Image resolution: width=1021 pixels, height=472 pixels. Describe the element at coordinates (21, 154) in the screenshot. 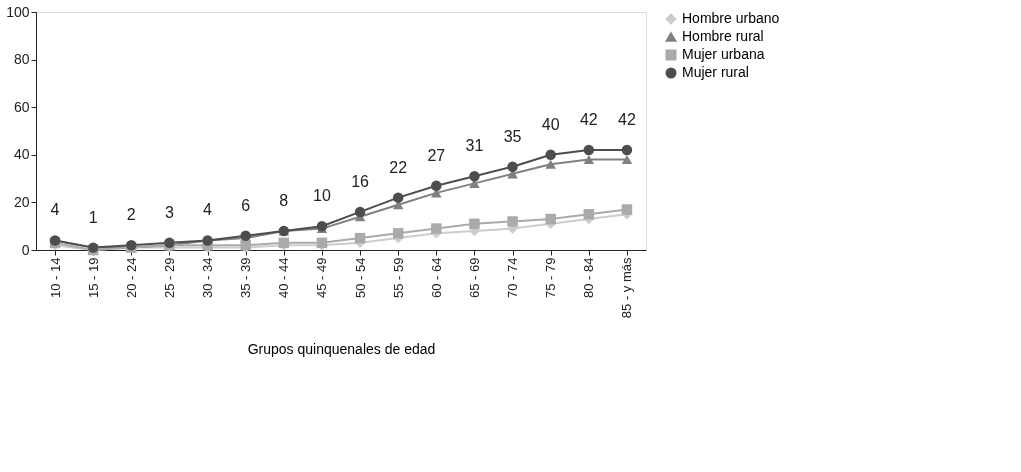

I see `y-tick-label: 40` at that location.